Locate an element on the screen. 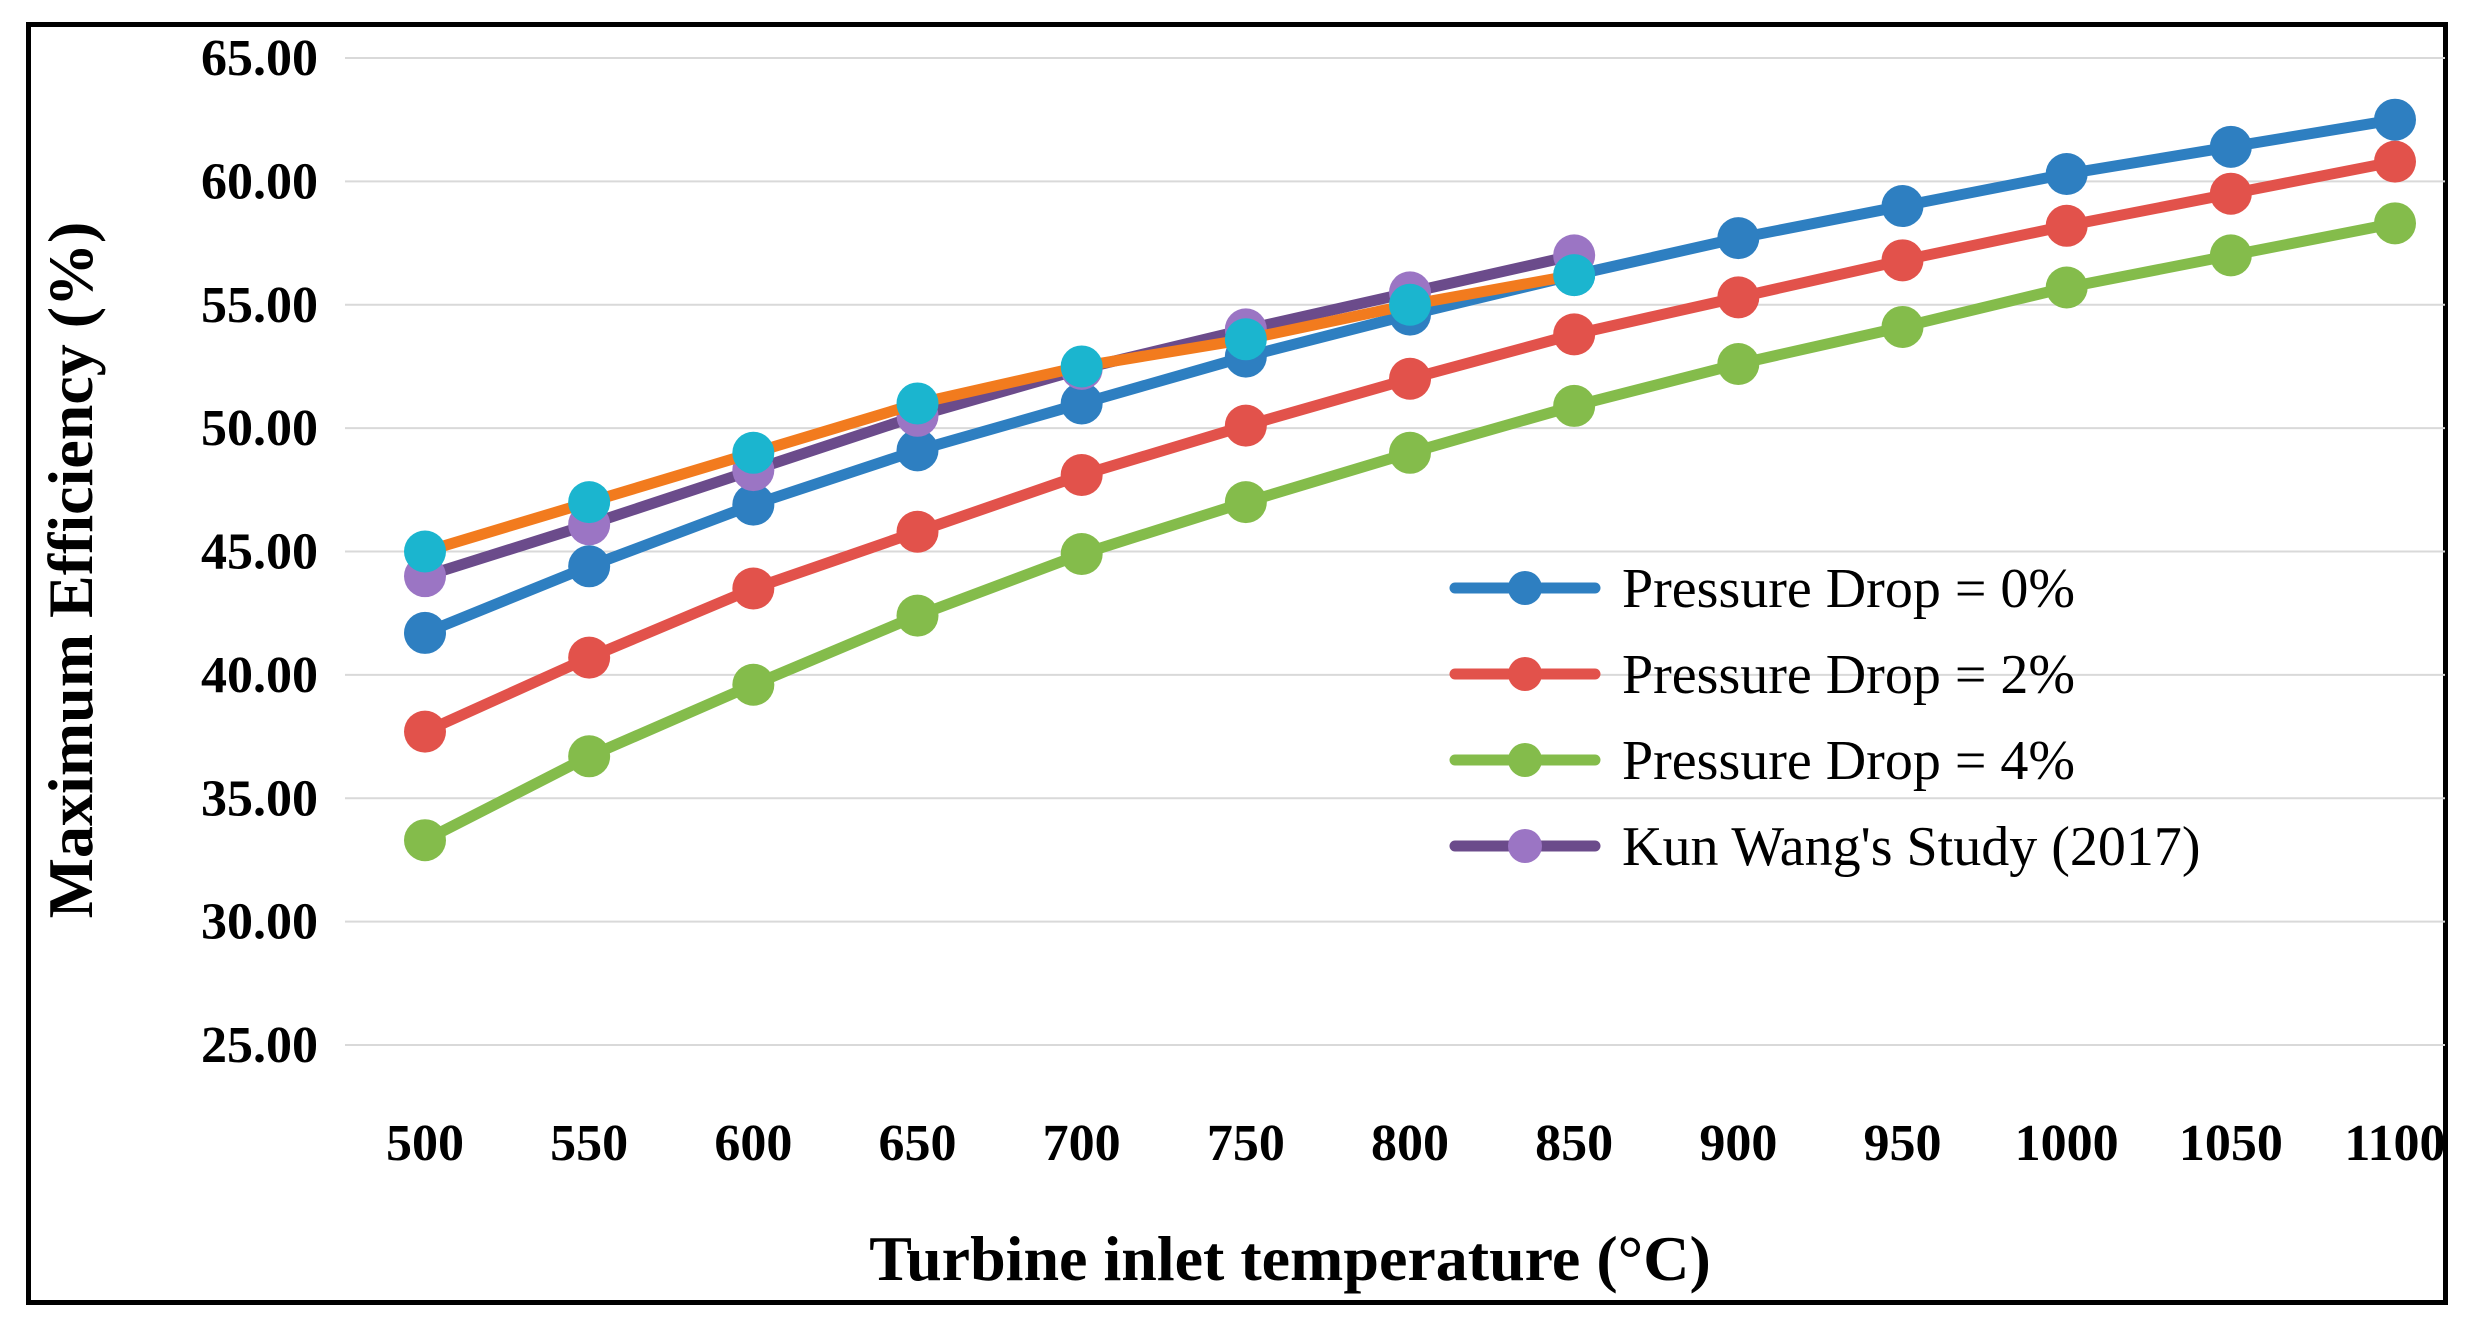  legend-entry: Pressure Drop = 2% is located at coordinates (1762, 675).